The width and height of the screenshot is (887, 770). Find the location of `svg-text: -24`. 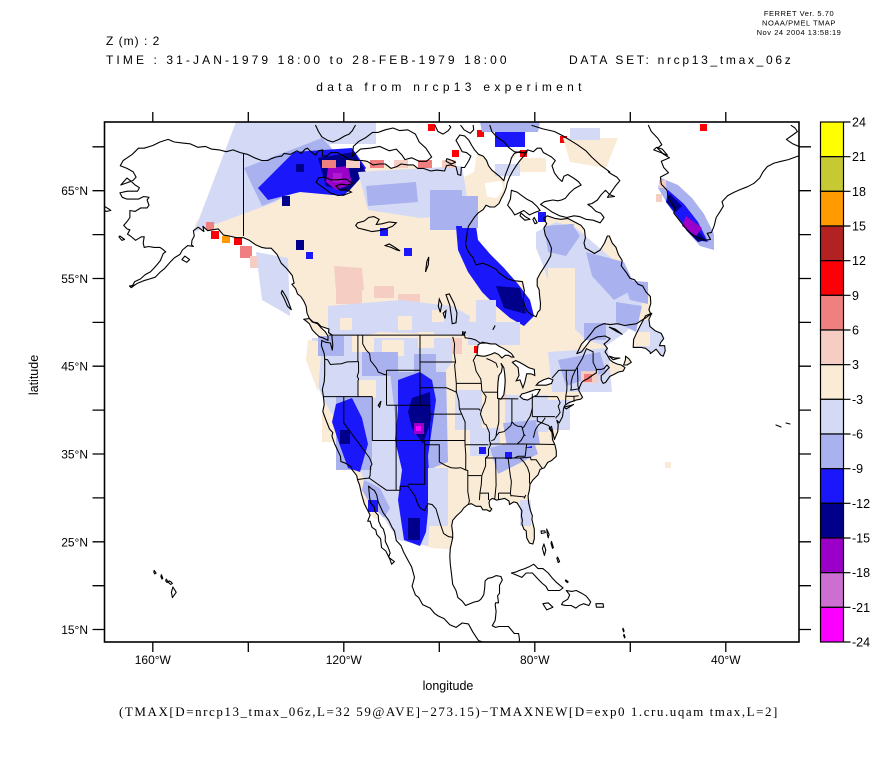

svg-text: -24 is located at coordinates (861, 643).